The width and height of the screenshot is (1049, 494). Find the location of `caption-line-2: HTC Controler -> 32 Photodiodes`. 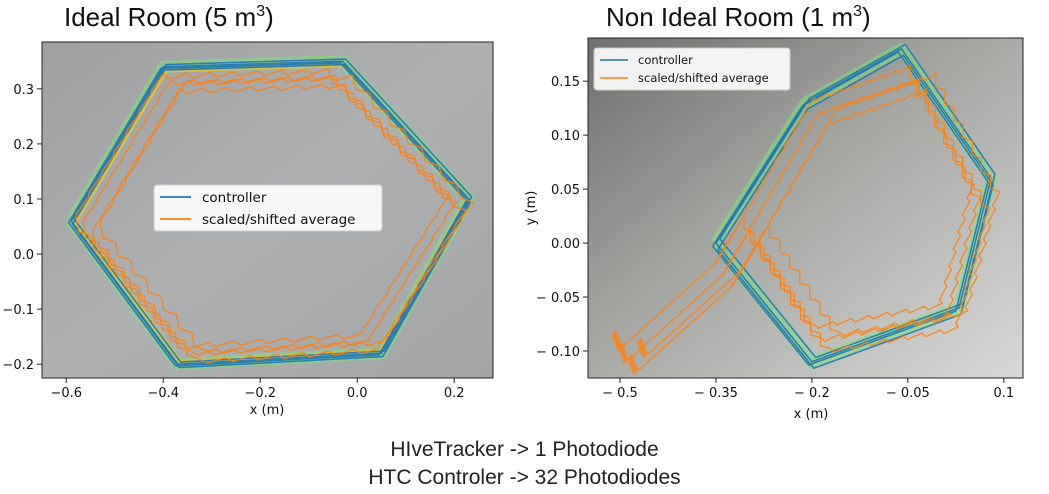

caption-line-2: HTC Controler -> 32 Photodiodes is located at coordinates (524, 477).